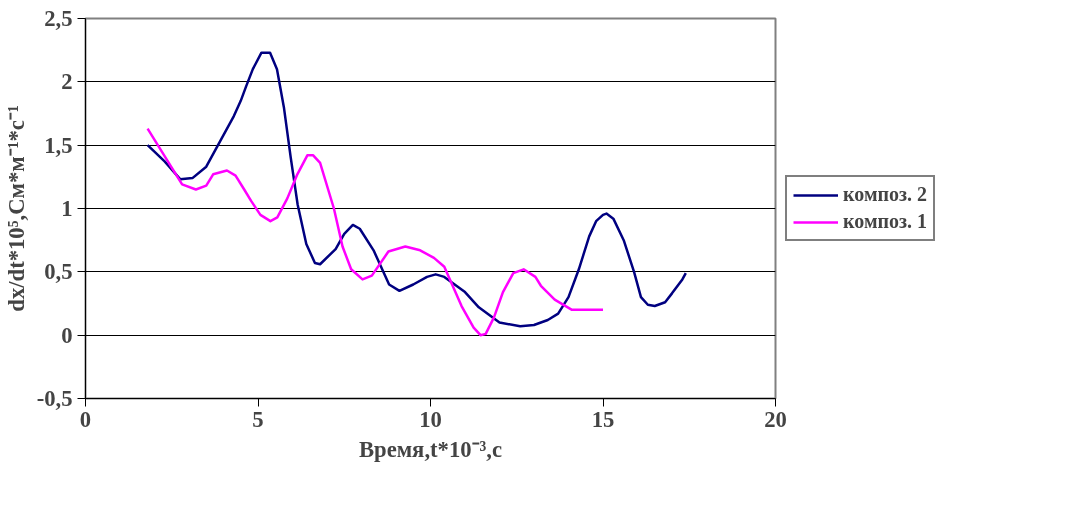  I want to click on x-tick-label: 0, so click(85, 419).